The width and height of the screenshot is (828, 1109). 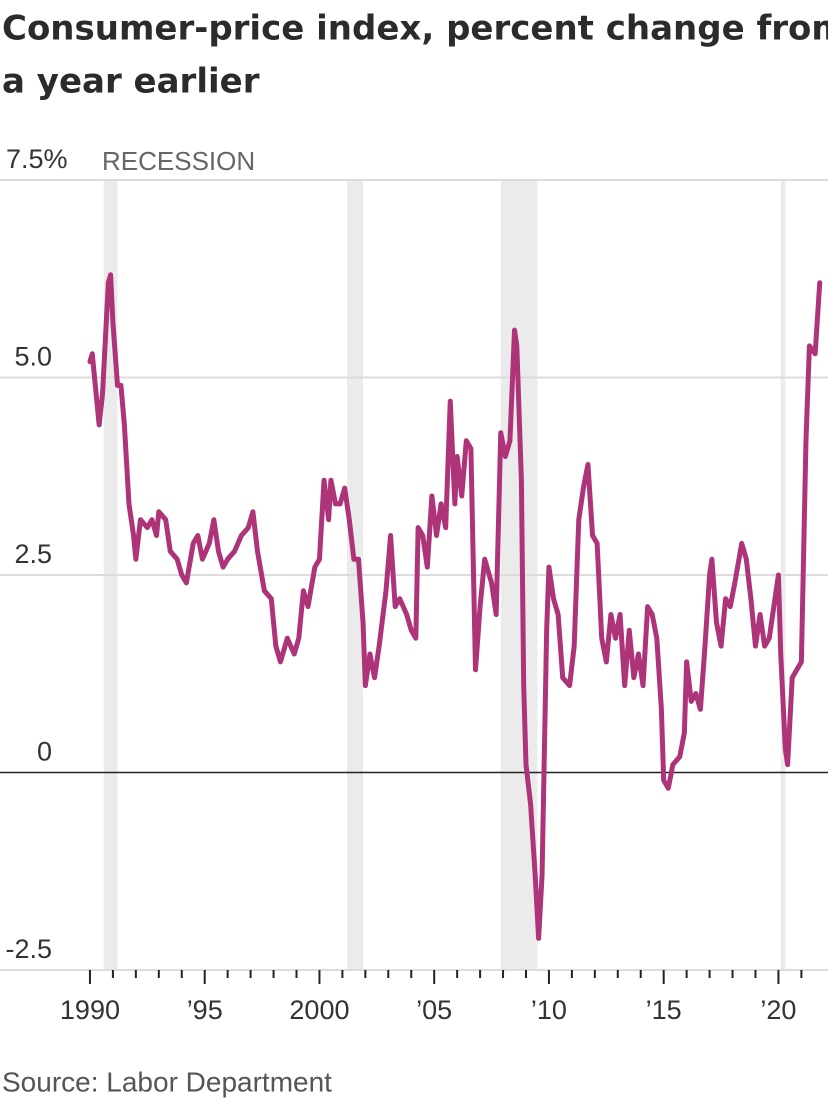 What do you see at coordinates (131, 82) in the screenshot?
I see `chart-title-line2: a year earlier` at bounding box center [131, 82].